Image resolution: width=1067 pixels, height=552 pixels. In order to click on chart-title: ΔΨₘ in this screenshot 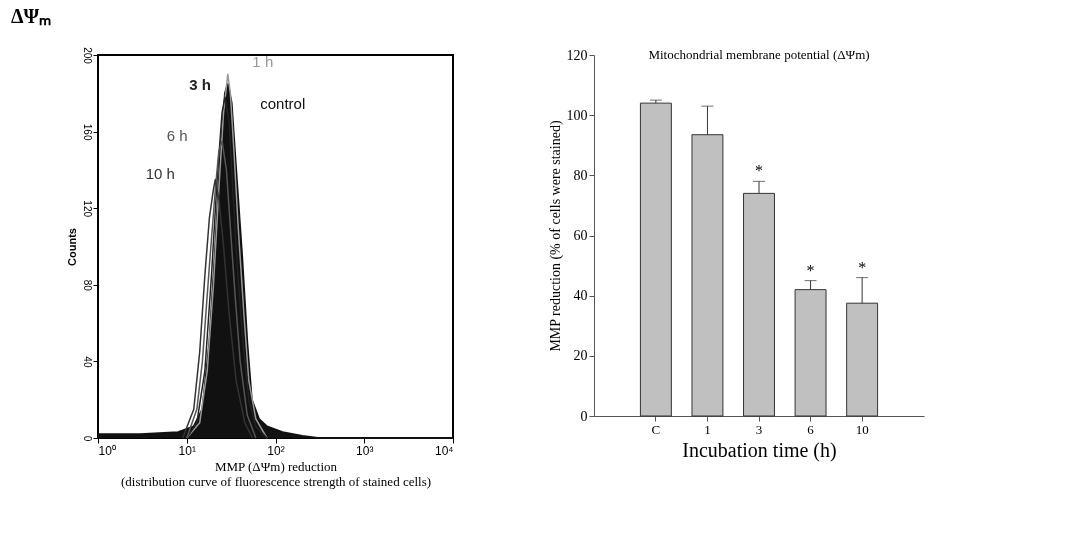, I will do `click(31, 15)`.